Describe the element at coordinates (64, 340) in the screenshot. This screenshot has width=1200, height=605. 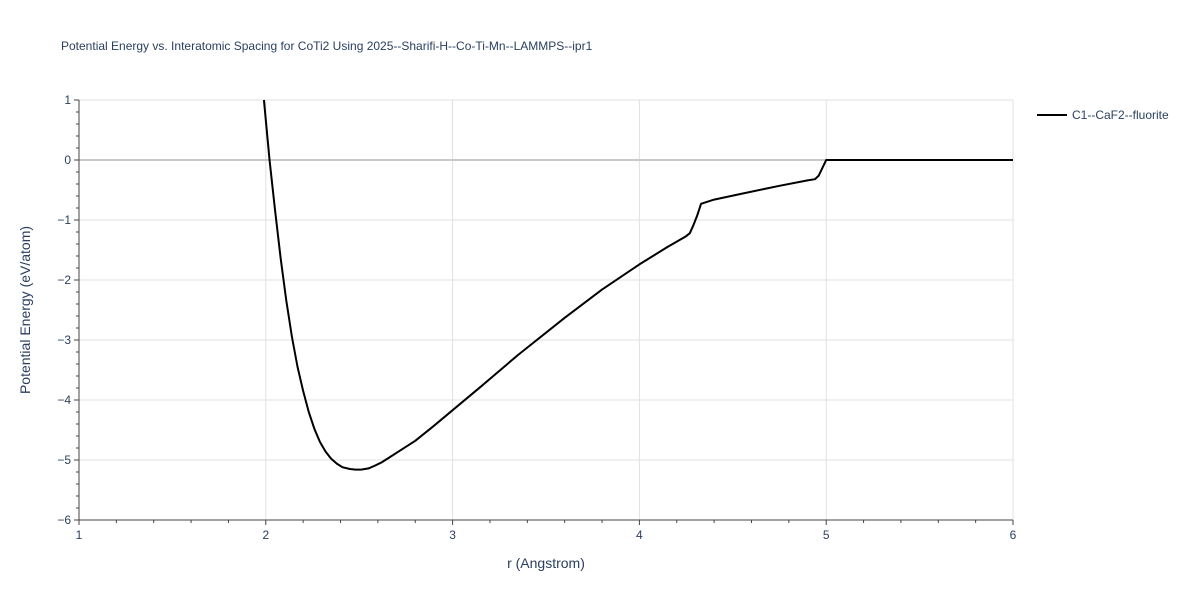
I see `y-tick-label: −3` at that location.